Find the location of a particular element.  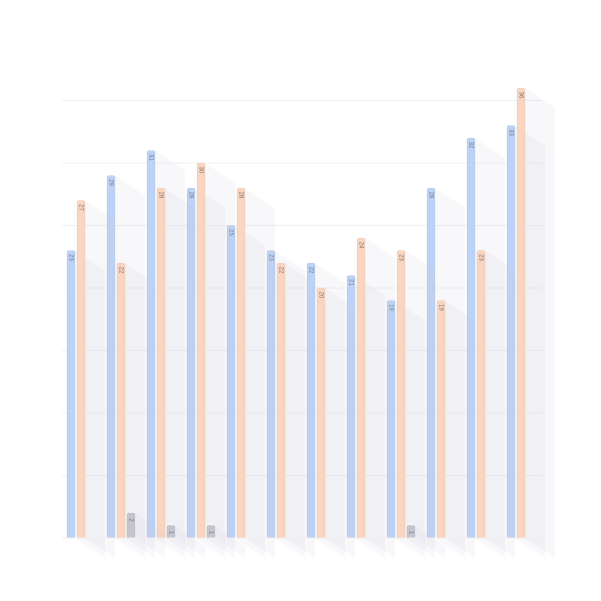

value-label: 2 is located at coordinates (130, 520).